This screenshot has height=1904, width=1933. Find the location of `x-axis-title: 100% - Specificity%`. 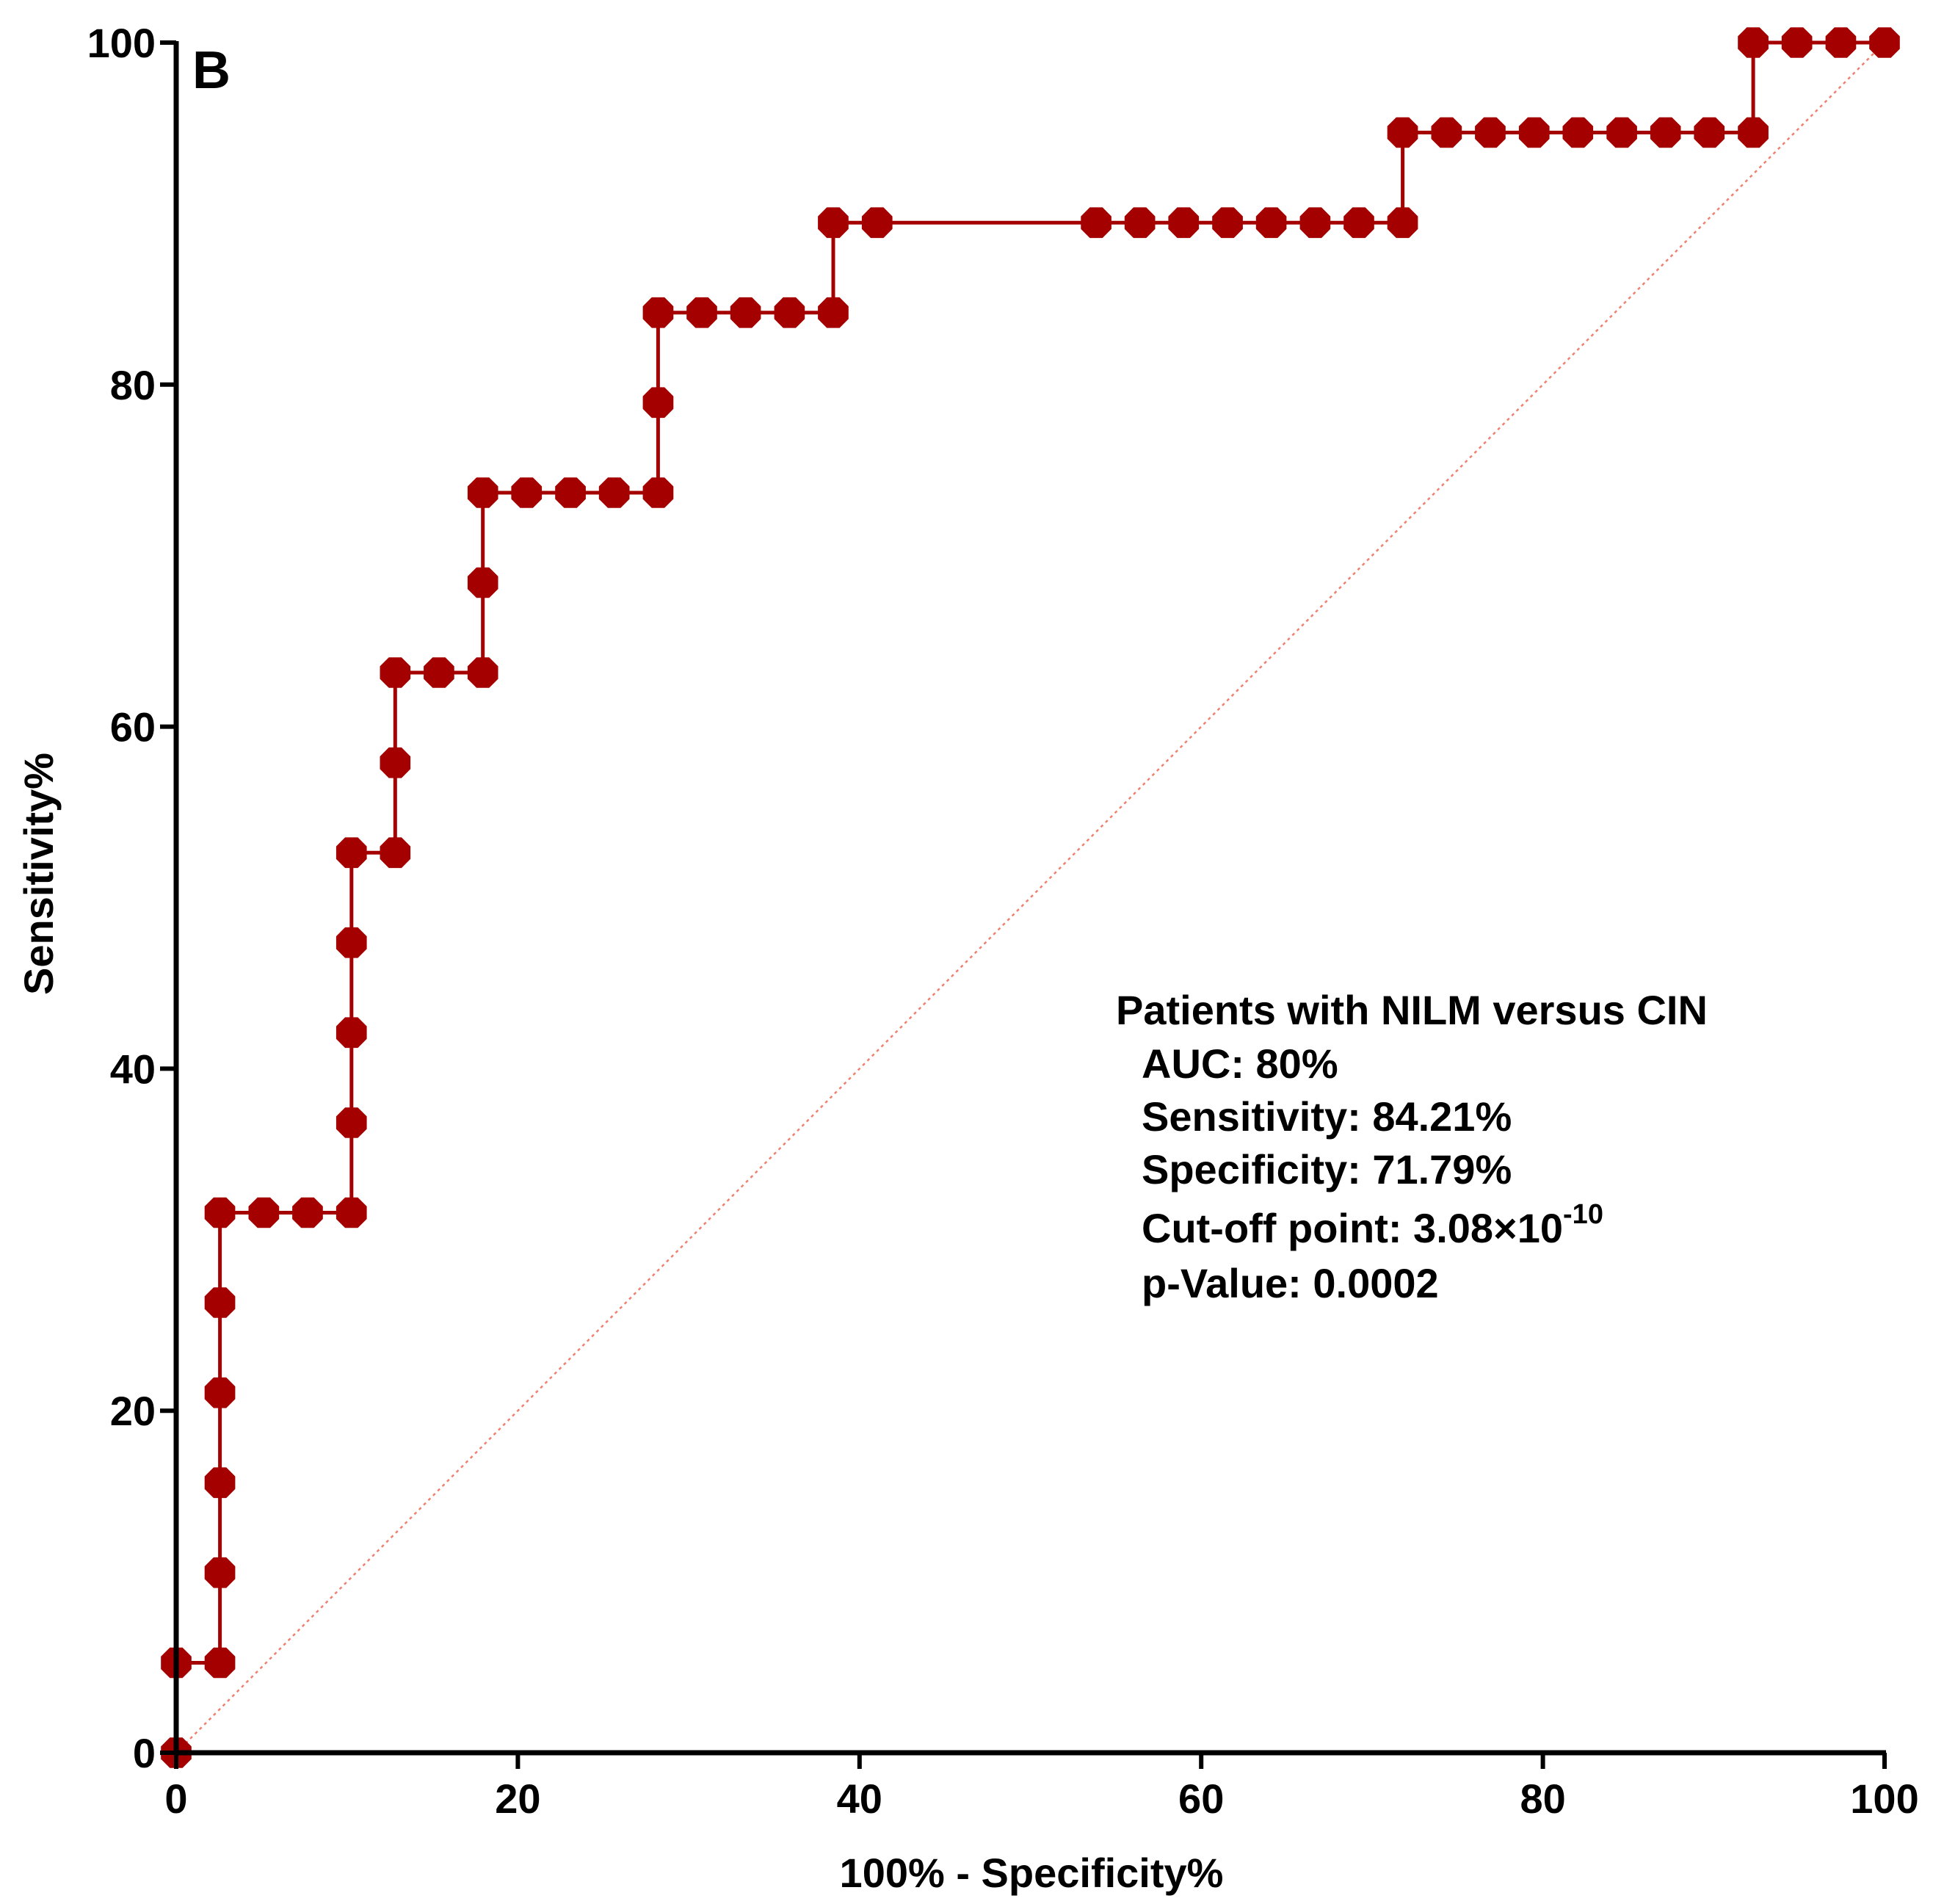

x-axis-title: 100% - Specificity% is located at coordinates (1032, 1873).